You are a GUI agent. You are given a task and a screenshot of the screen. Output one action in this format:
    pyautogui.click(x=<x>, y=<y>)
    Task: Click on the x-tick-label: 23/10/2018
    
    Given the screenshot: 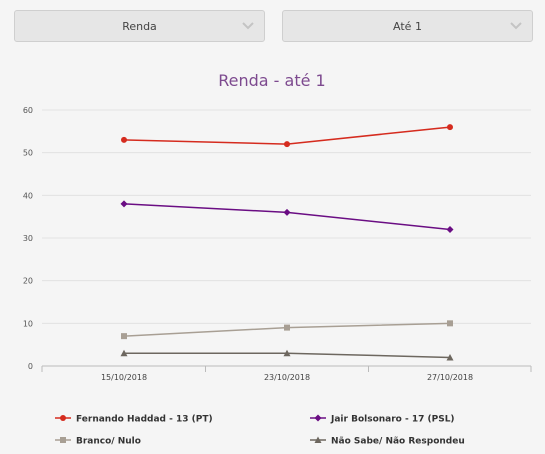 What is the action you would take?
    pyautogui.click(x=287, y=377)
    